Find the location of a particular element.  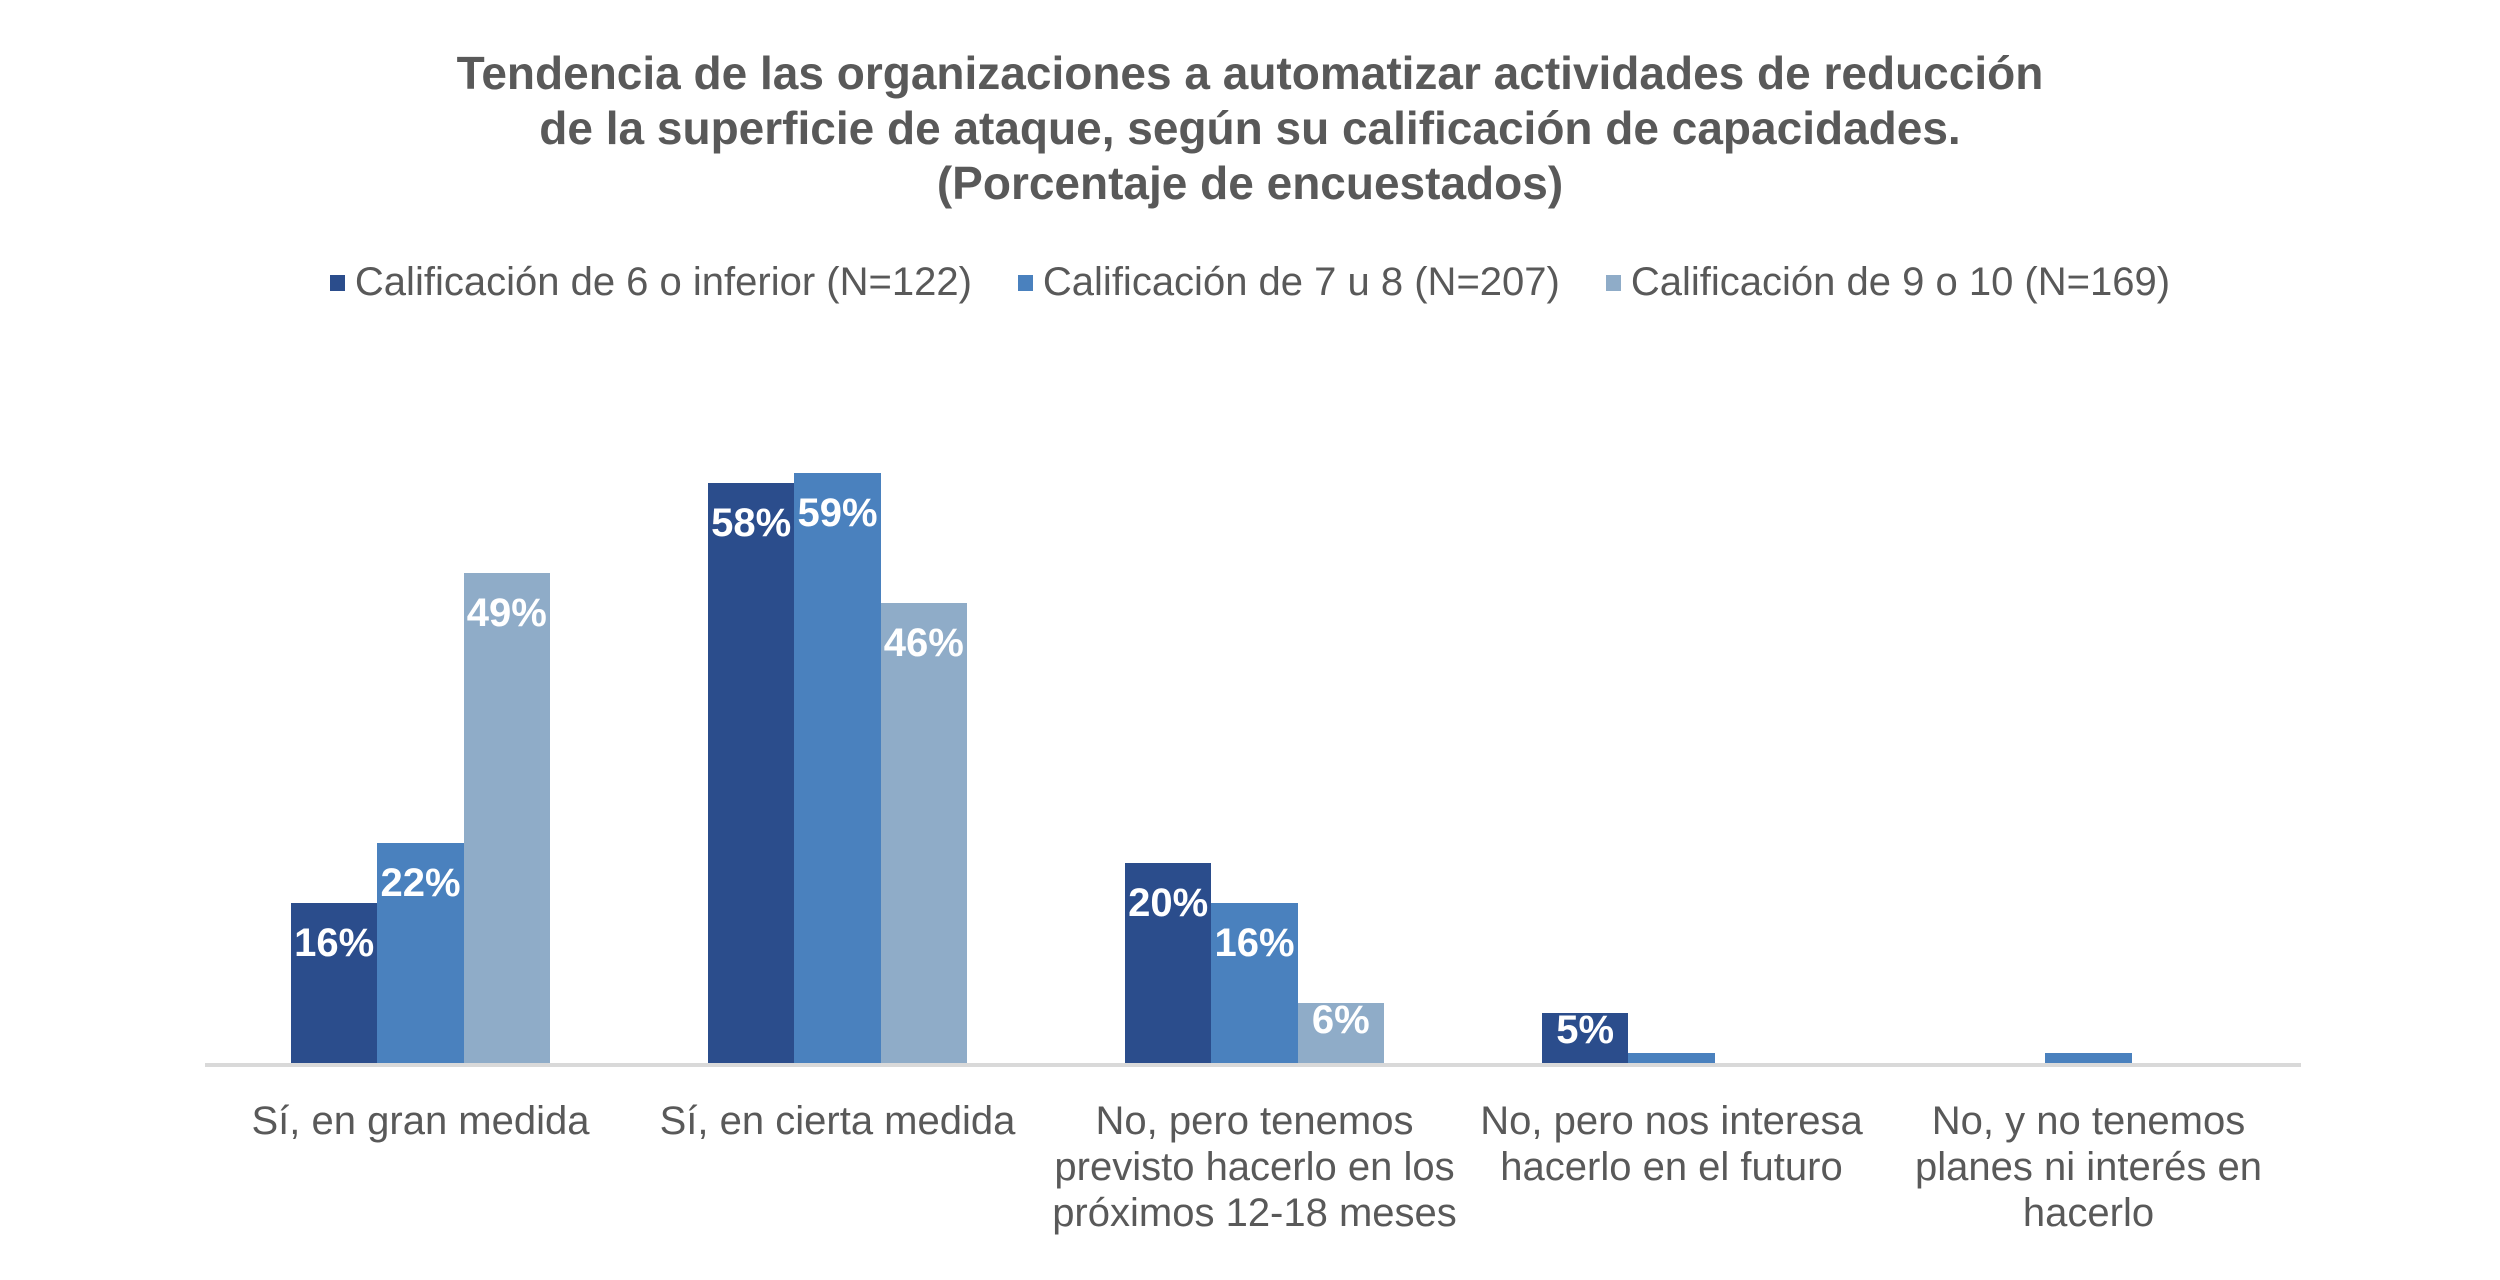

bar-series-3-category-2: 46% is located at coordinates (923, 833).